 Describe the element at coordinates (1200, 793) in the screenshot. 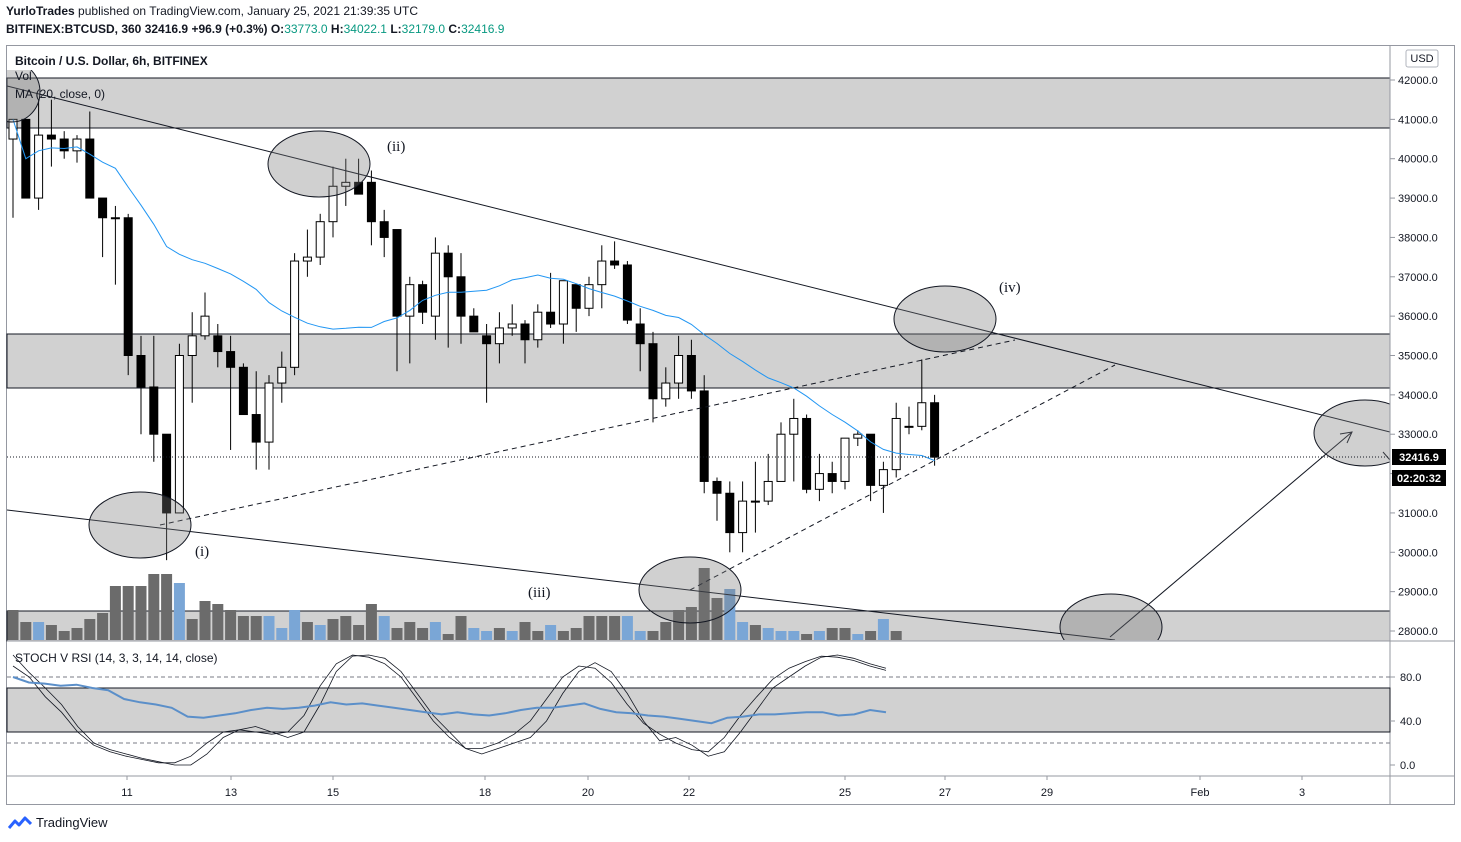

I see `time-tick-label: Feb` at that location.